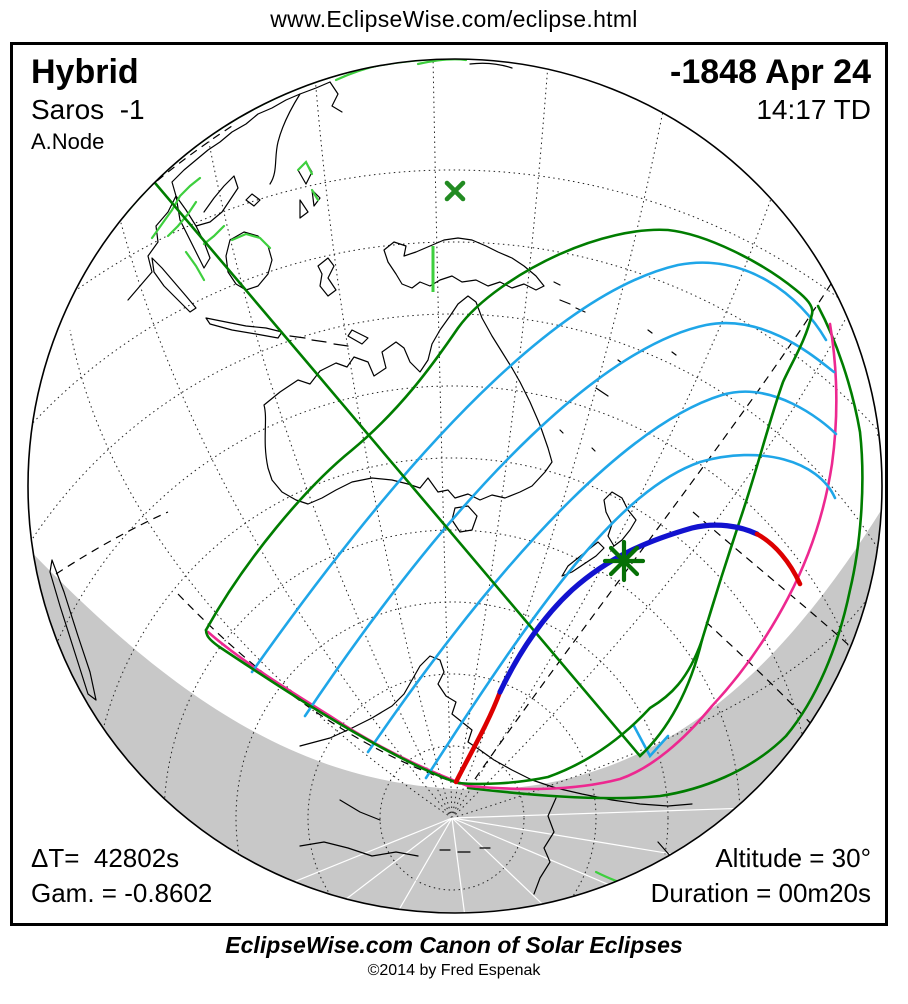 This screenshot has height=1004, width=908. I want to click on eclipse-time: 14:17 TD, so click(813, 110).